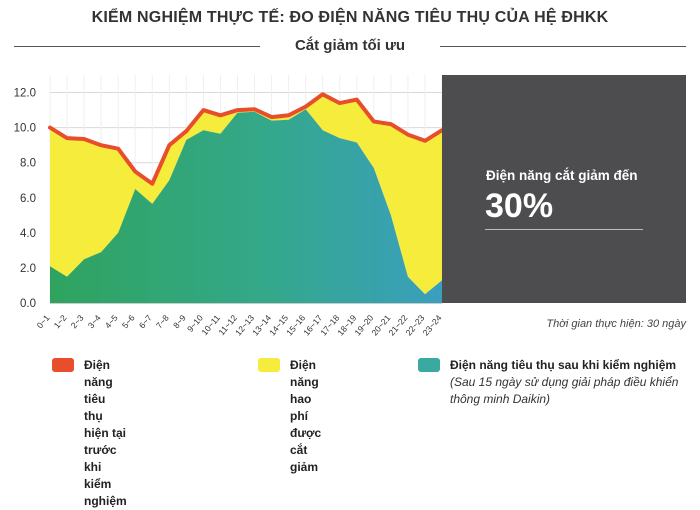 The image size is (700, 510). I want to click on y-tick-label: 0.0, so click(28, 304).